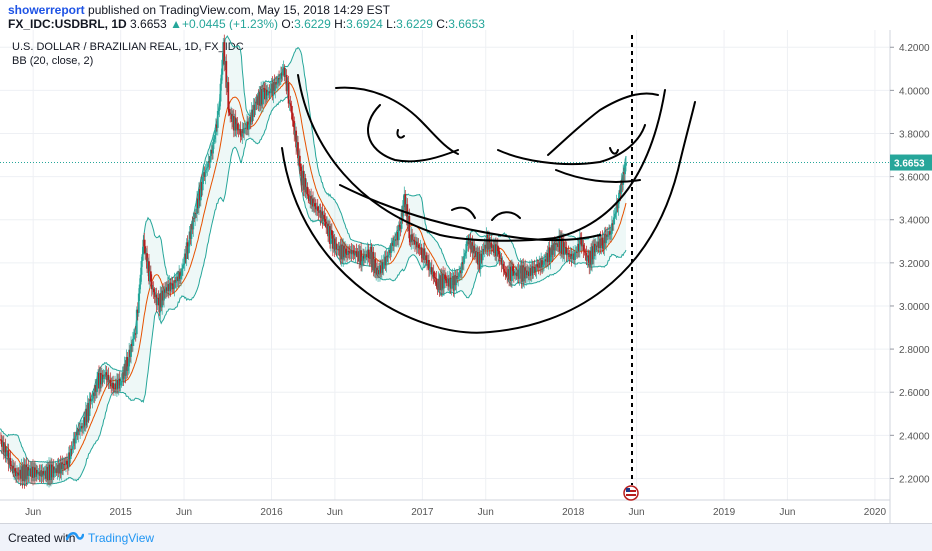  What do you see at coordinates (52, 61) in the screenshot?
I see `indicator-label: BB (20, close, 2)` at bounding box center [52, 61].